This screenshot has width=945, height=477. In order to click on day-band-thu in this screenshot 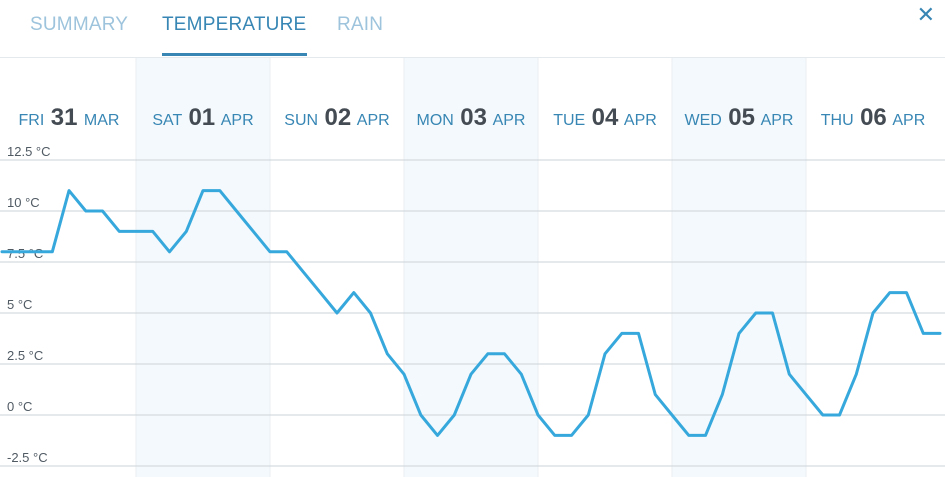, I will do `click(873, 267)`.